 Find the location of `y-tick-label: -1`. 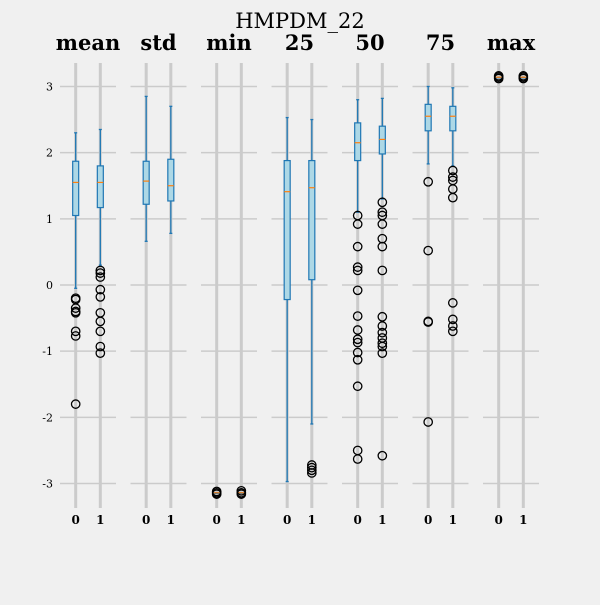

y-tick-label: -1 is located at coordinates (47, 351).